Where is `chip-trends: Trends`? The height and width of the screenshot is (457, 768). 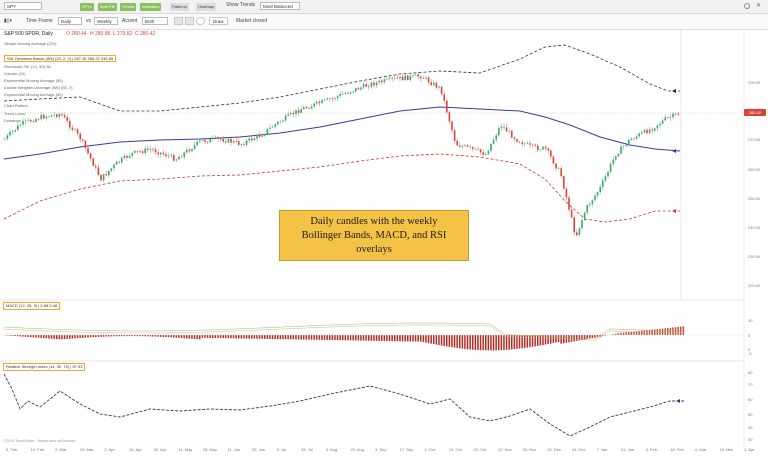
chip-trends: Trends is located at coordinates (128, 7).